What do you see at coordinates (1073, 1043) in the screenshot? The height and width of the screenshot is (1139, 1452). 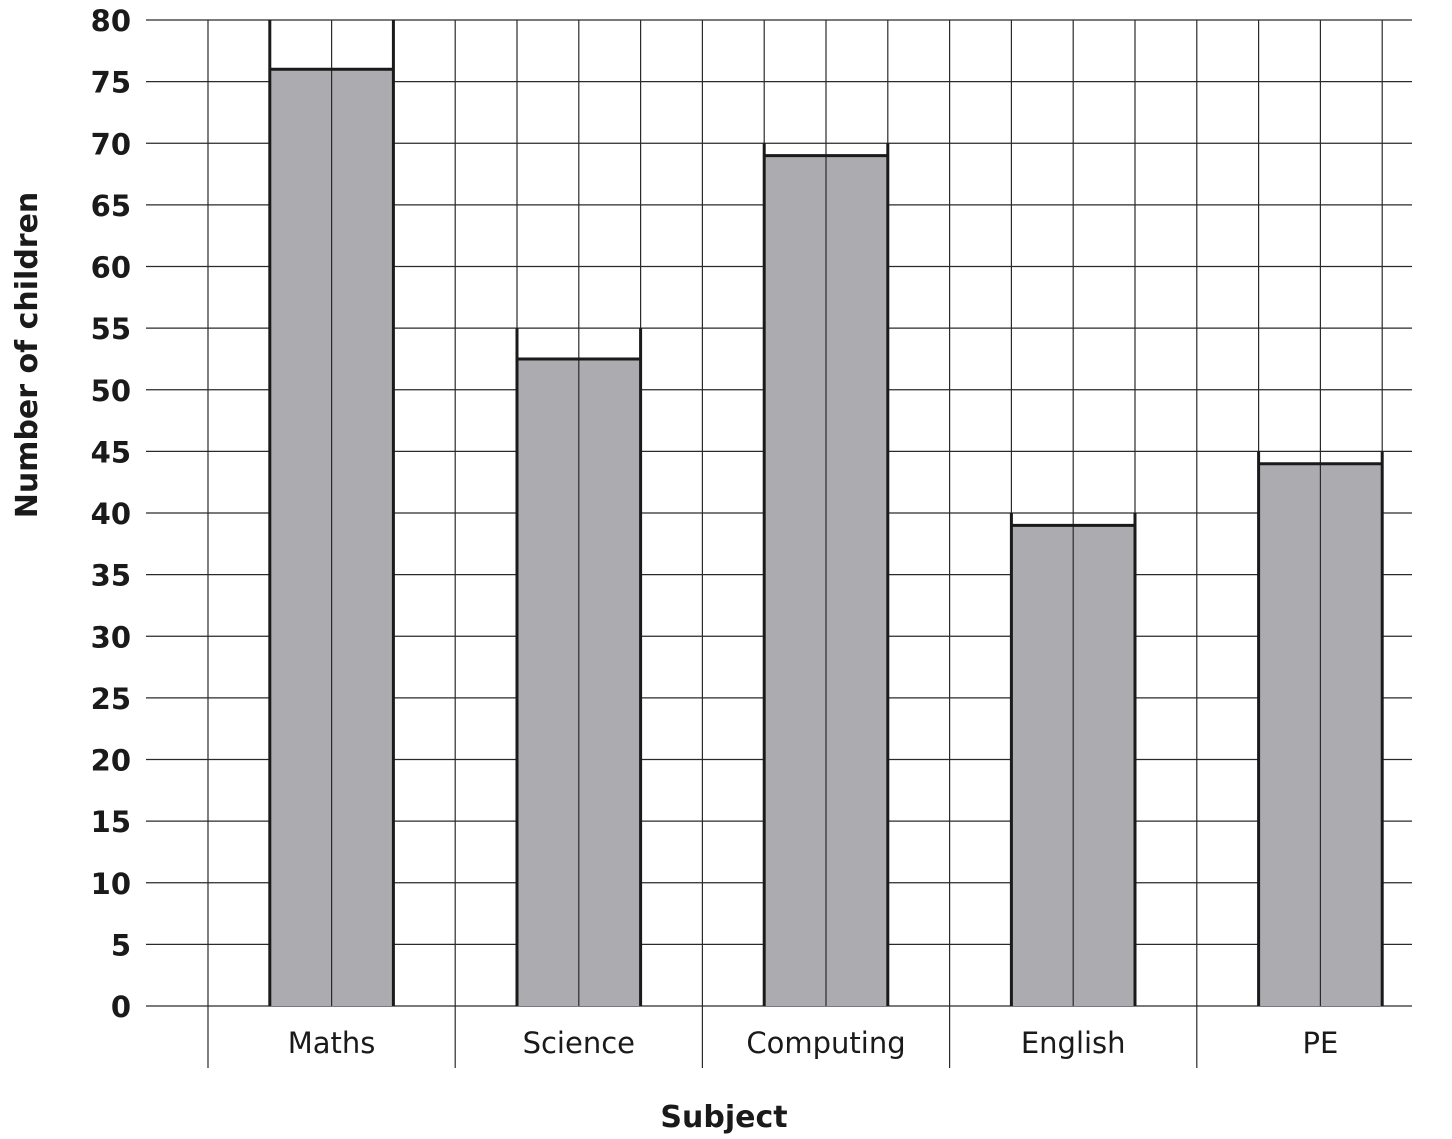 I see `x-tick-label: English` at bounding box center [1073, 1043].